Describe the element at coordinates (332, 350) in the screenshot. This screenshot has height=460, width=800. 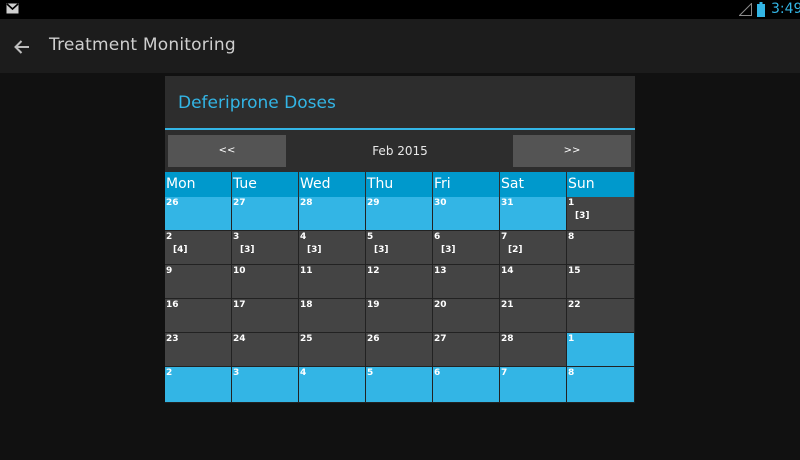
I see `calendar-day-cell: 25` at that location.